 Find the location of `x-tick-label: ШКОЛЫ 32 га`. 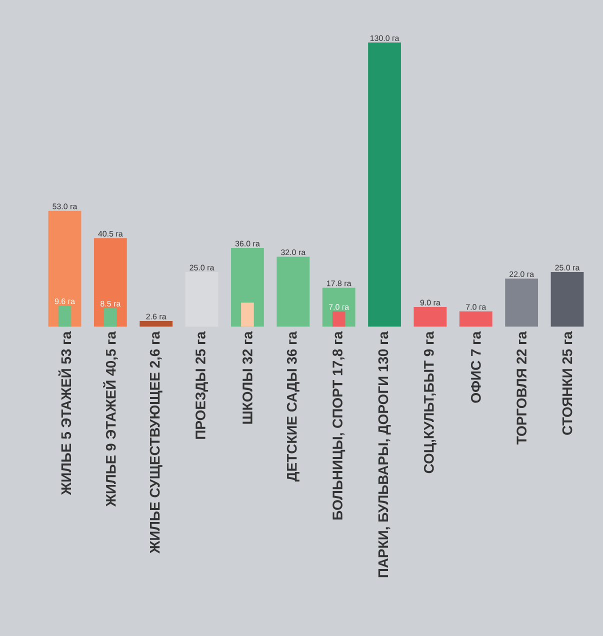

x-tick-label: ШКОЛЫ 32 га is located at coordinates (247, 377).